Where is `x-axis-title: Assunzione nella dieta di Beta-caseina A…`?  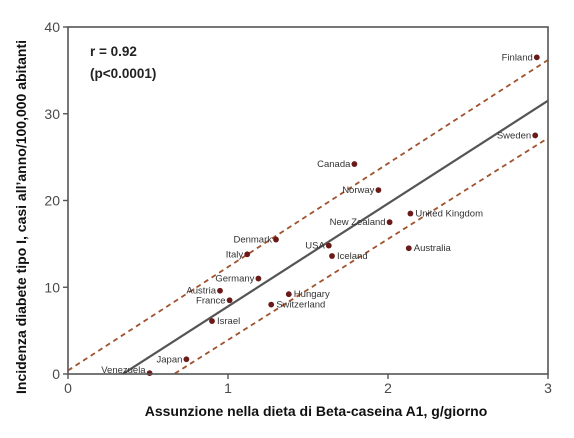 x-axis-title: Assunzione nella dieta di Beta-caseina A… is located at coordinates (316, 411).